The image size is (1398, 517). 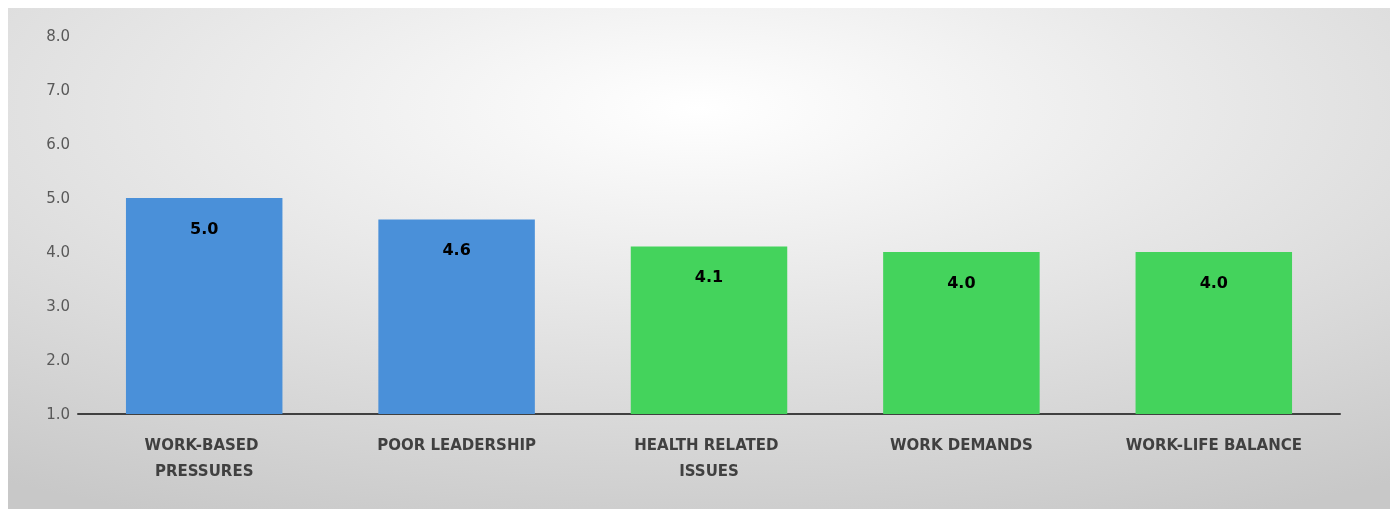 What do you see at coordinates (457, 445) in the screenshot?
I see `x-tick-label: POOR LEADERSHIP` at bounding box center [457, 445].